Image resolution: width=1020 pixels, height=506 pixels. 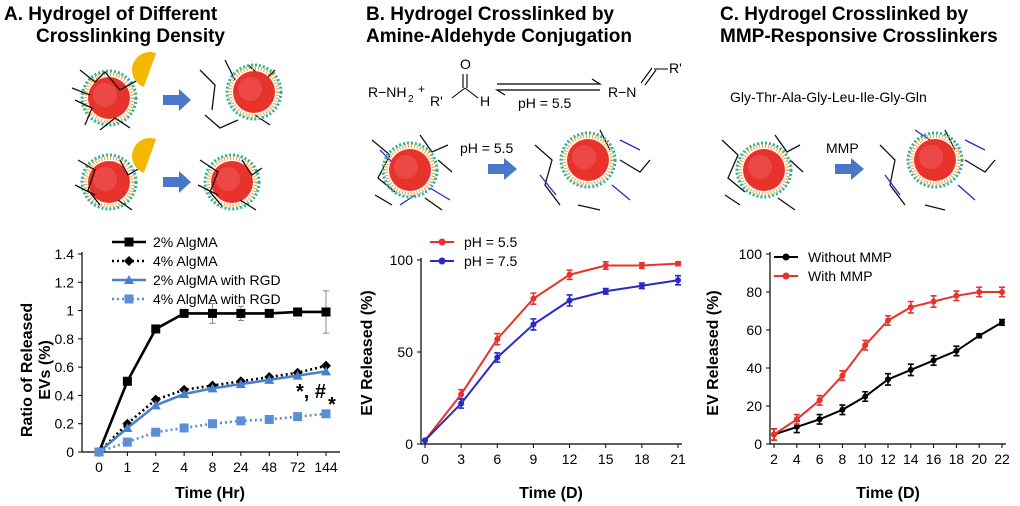 What do you see at coordinates (65, 339) in the screenshot?
I see `chart-a-ytick-label: 0.8` at bounding box center [65, 339].